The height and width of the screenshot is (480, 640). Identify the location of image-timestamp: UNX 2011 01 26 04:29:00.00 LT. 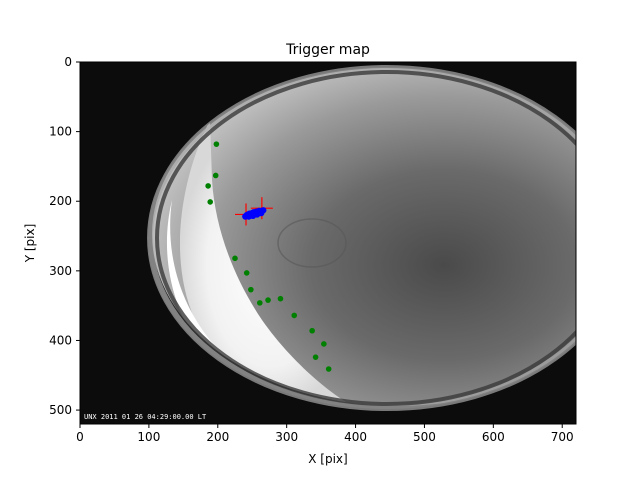
(145, 417).